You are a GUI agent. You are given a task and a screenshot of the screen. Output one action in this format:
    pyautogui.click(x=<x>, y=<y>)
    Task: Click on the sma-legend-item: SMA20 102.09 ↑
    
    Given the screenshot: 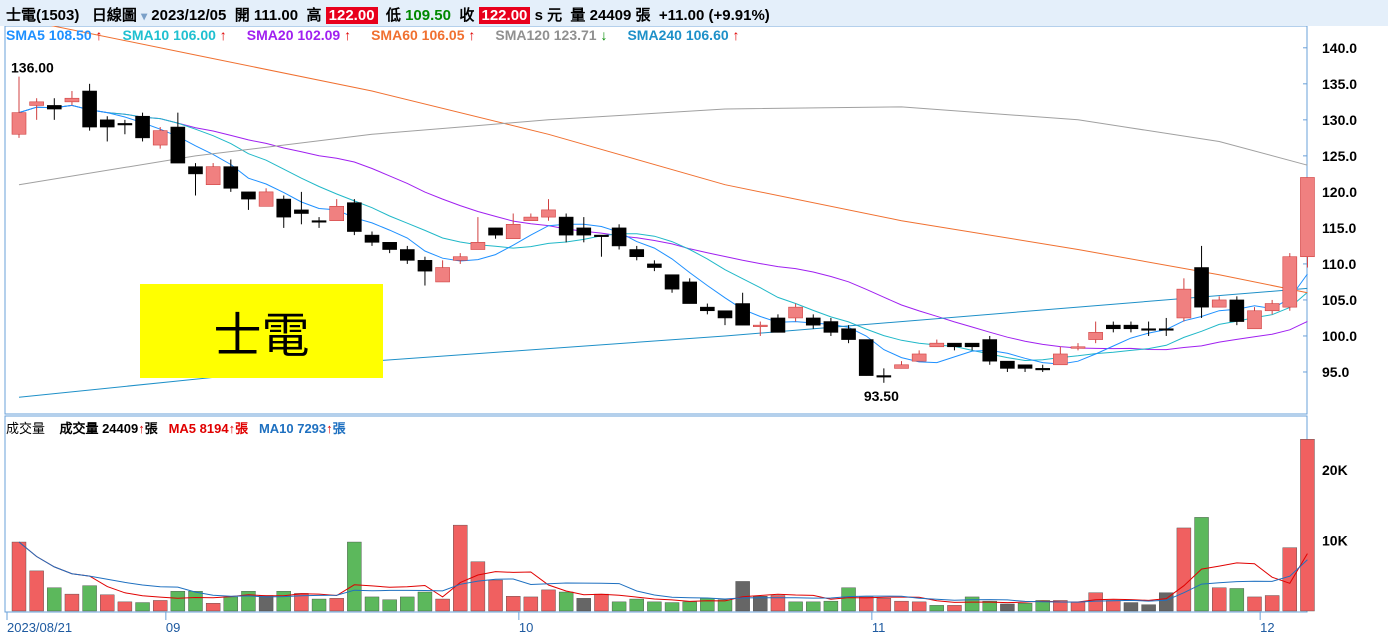 What is the action you would take?
    pyautogui.click(x=299, y=35)
    